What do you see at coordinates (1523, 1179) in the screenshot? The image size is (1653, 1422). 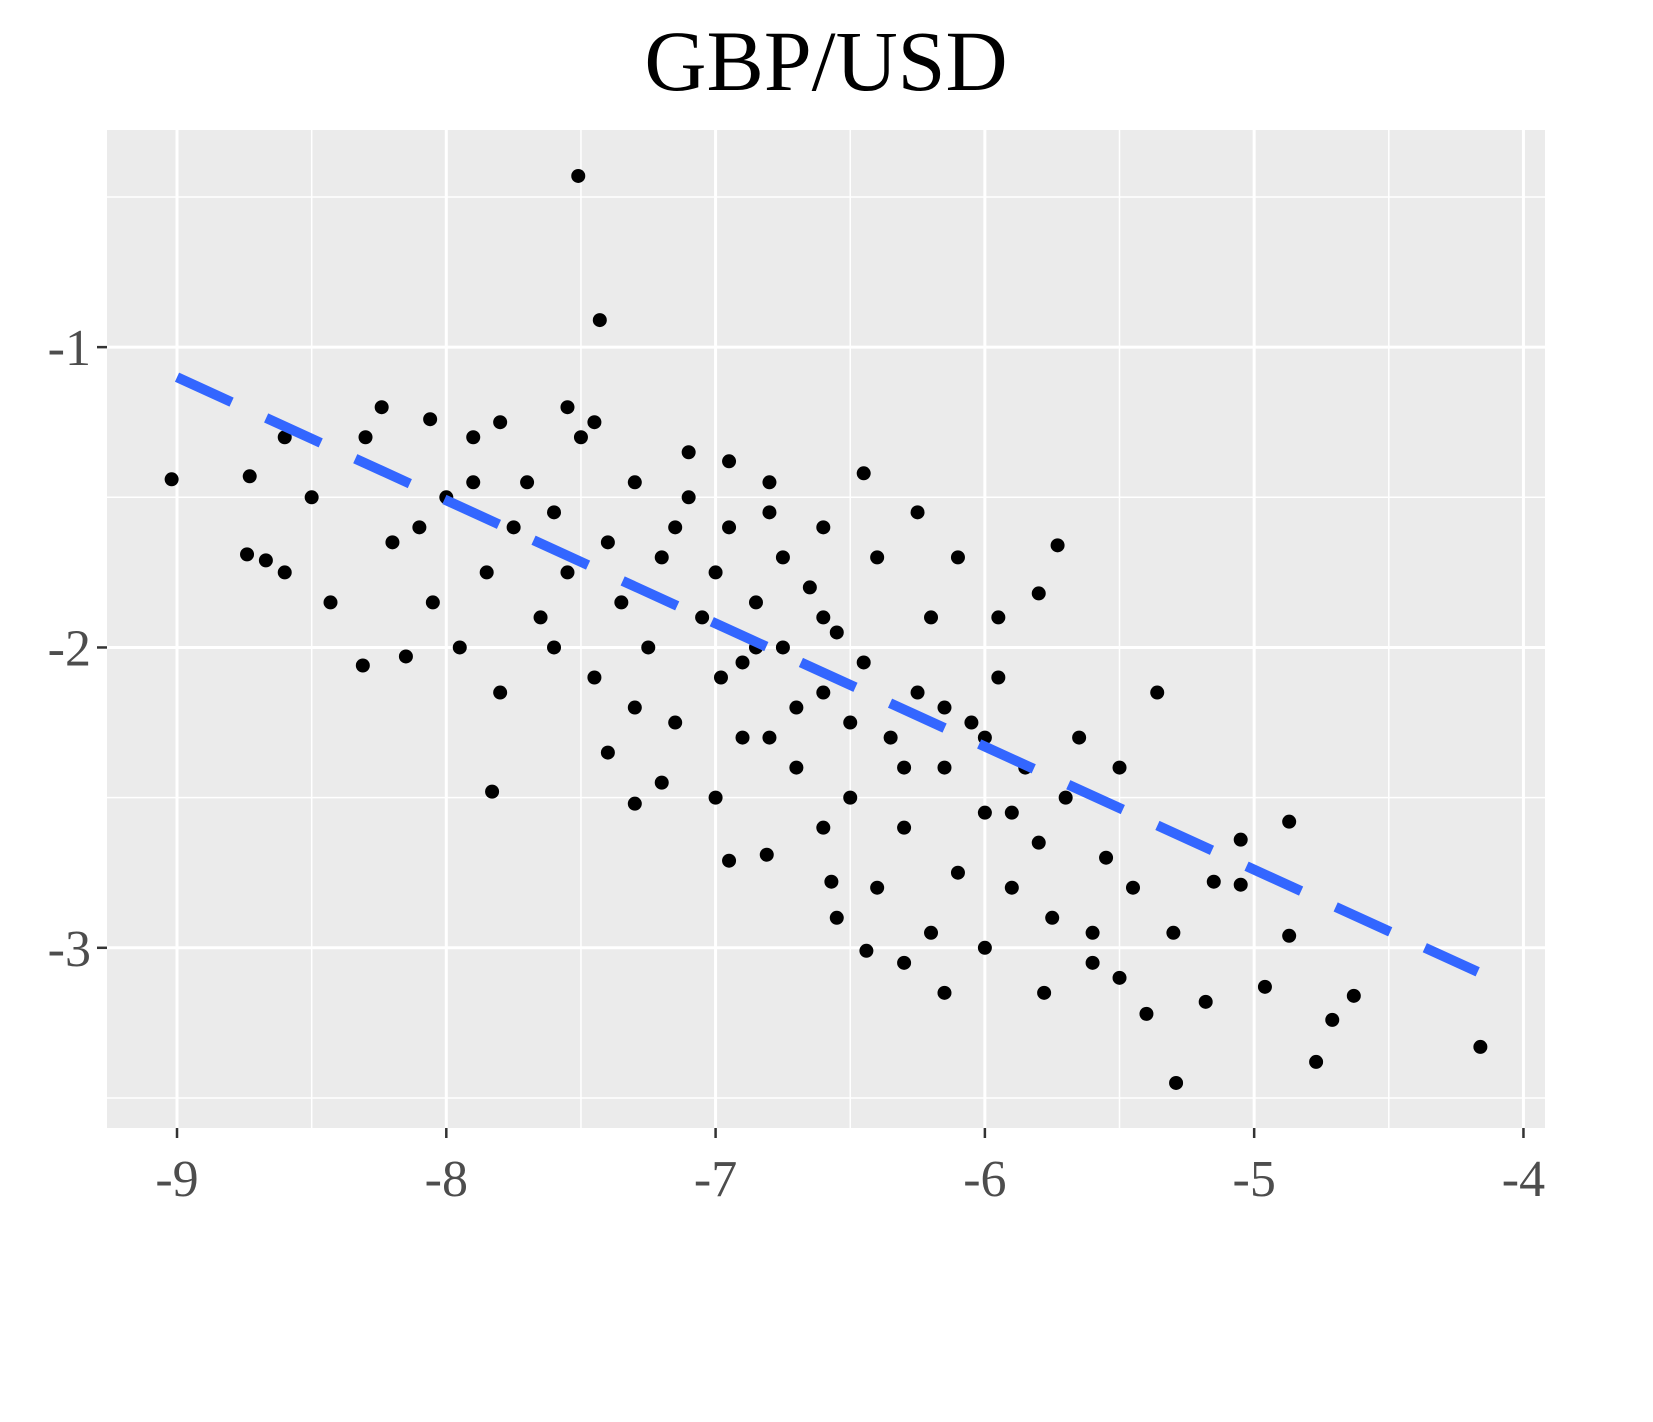 I see `x-tick-label: -4` at bounding box center [1523, 1179].